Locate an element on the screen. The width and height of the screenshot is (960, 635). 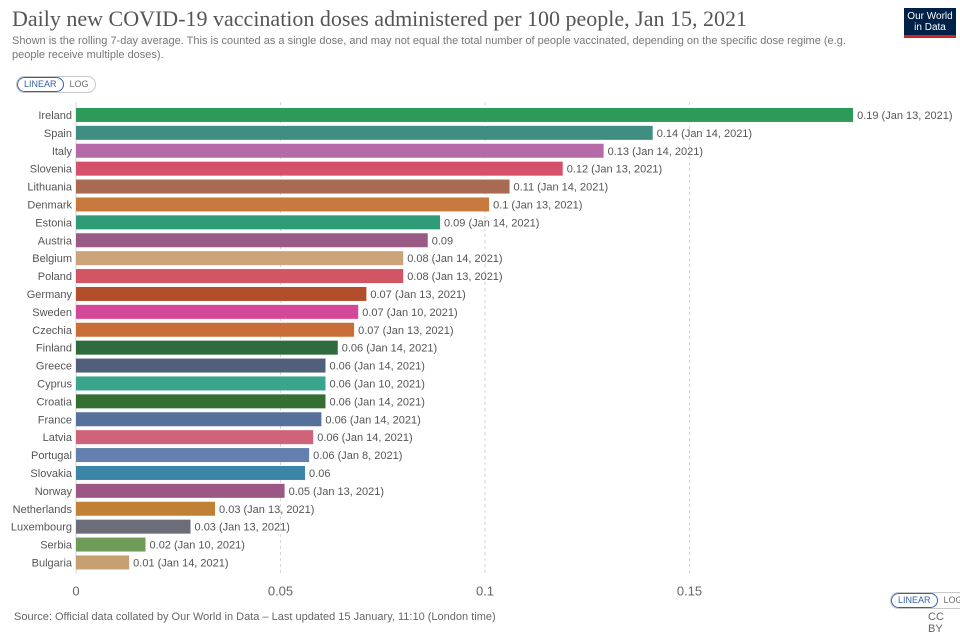
value-label: 0.05 (Jan 13, 2021) is located at coordinates (336, 492).